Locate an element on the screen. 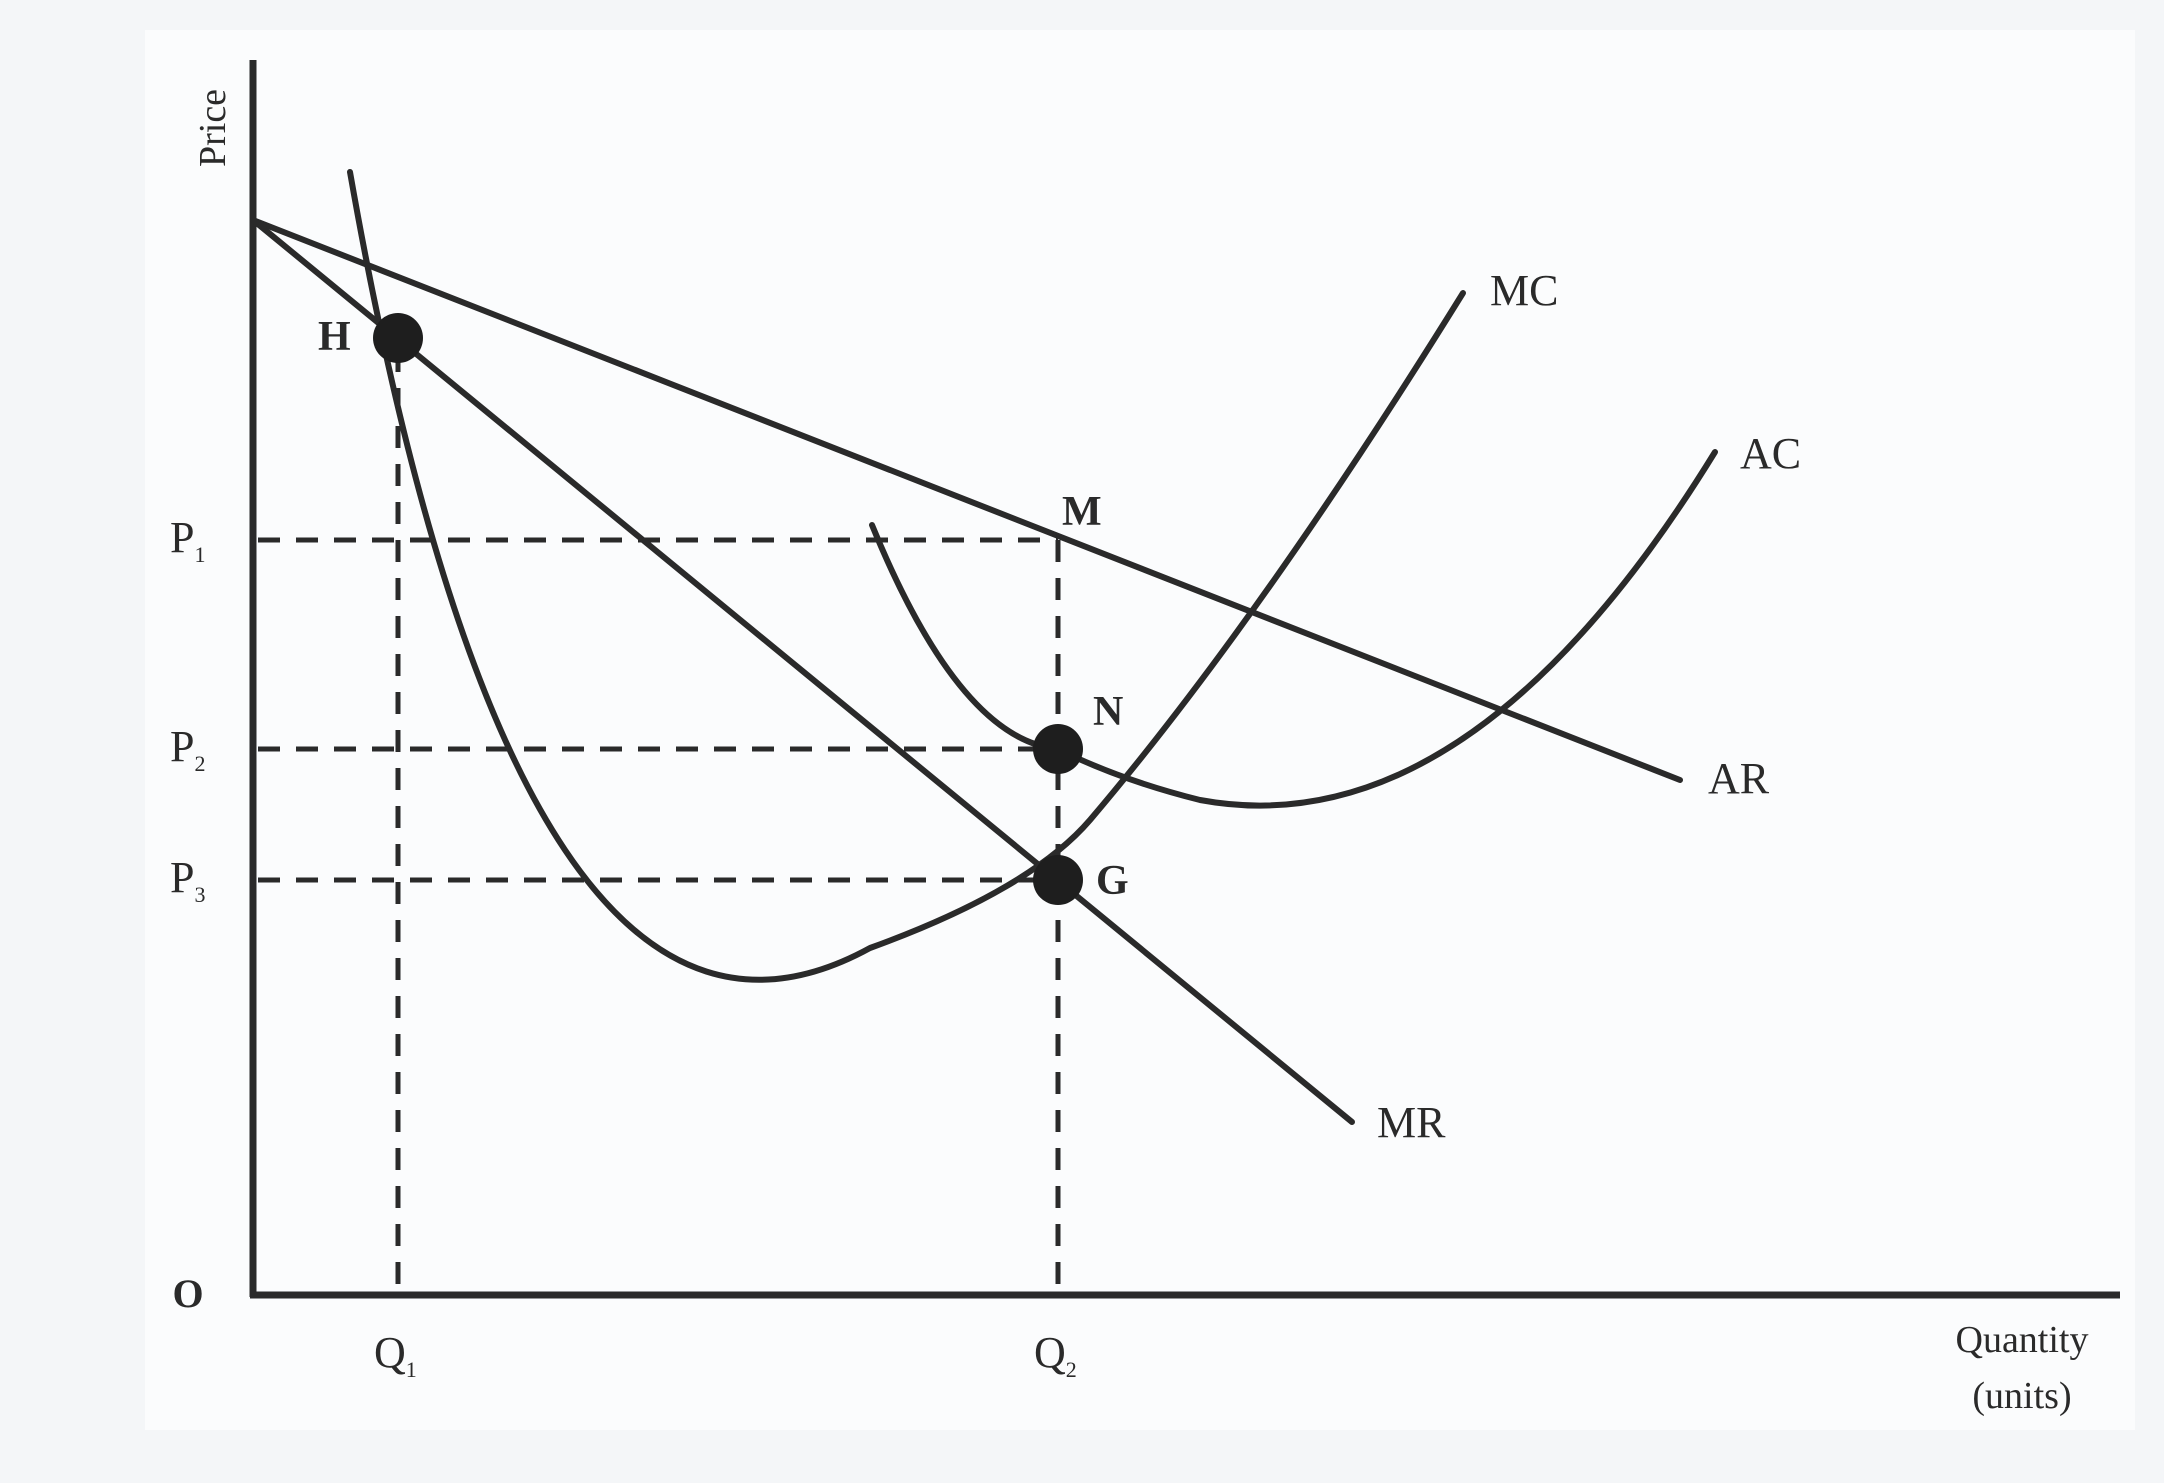 This screenshot has height=1483, width=2164. ar-curve-label: AR is located at coordinates (1739, 778).